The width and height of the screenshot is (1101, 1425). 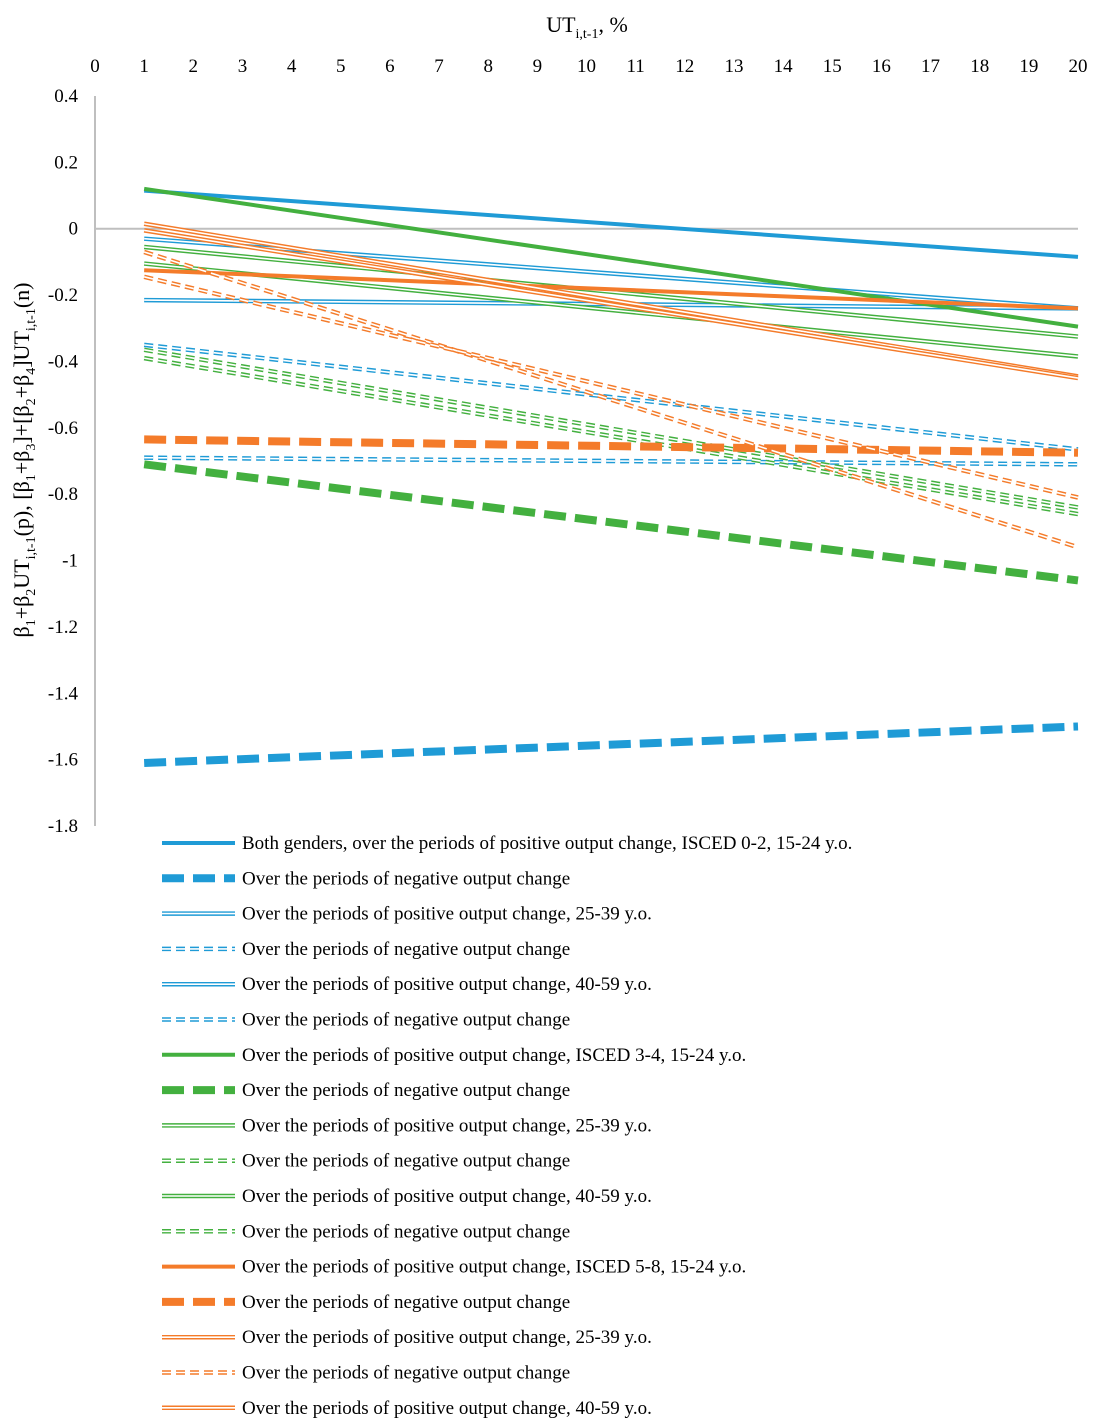 What do you see at coordinates (66, 162) in the screenshot?
I see `y-tick-label: 0.2` at bounding box center [66, 162].